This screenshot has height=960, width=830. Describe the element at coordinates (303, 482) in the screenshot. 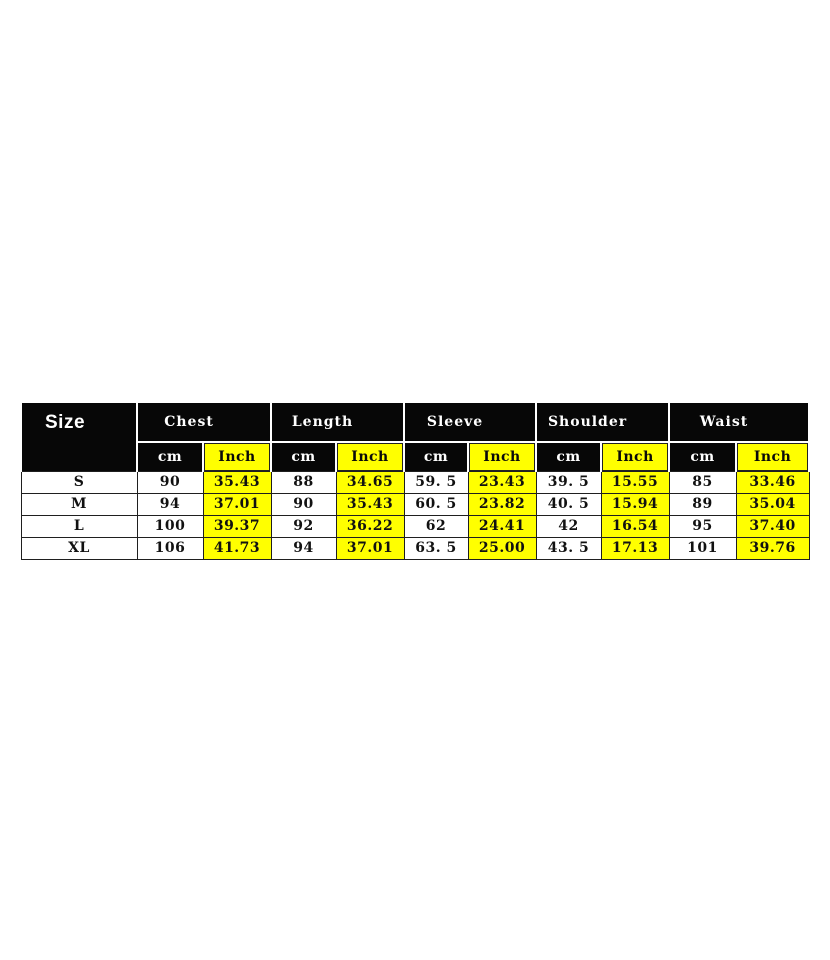

I see `cm-value-cell: 88` at that location.